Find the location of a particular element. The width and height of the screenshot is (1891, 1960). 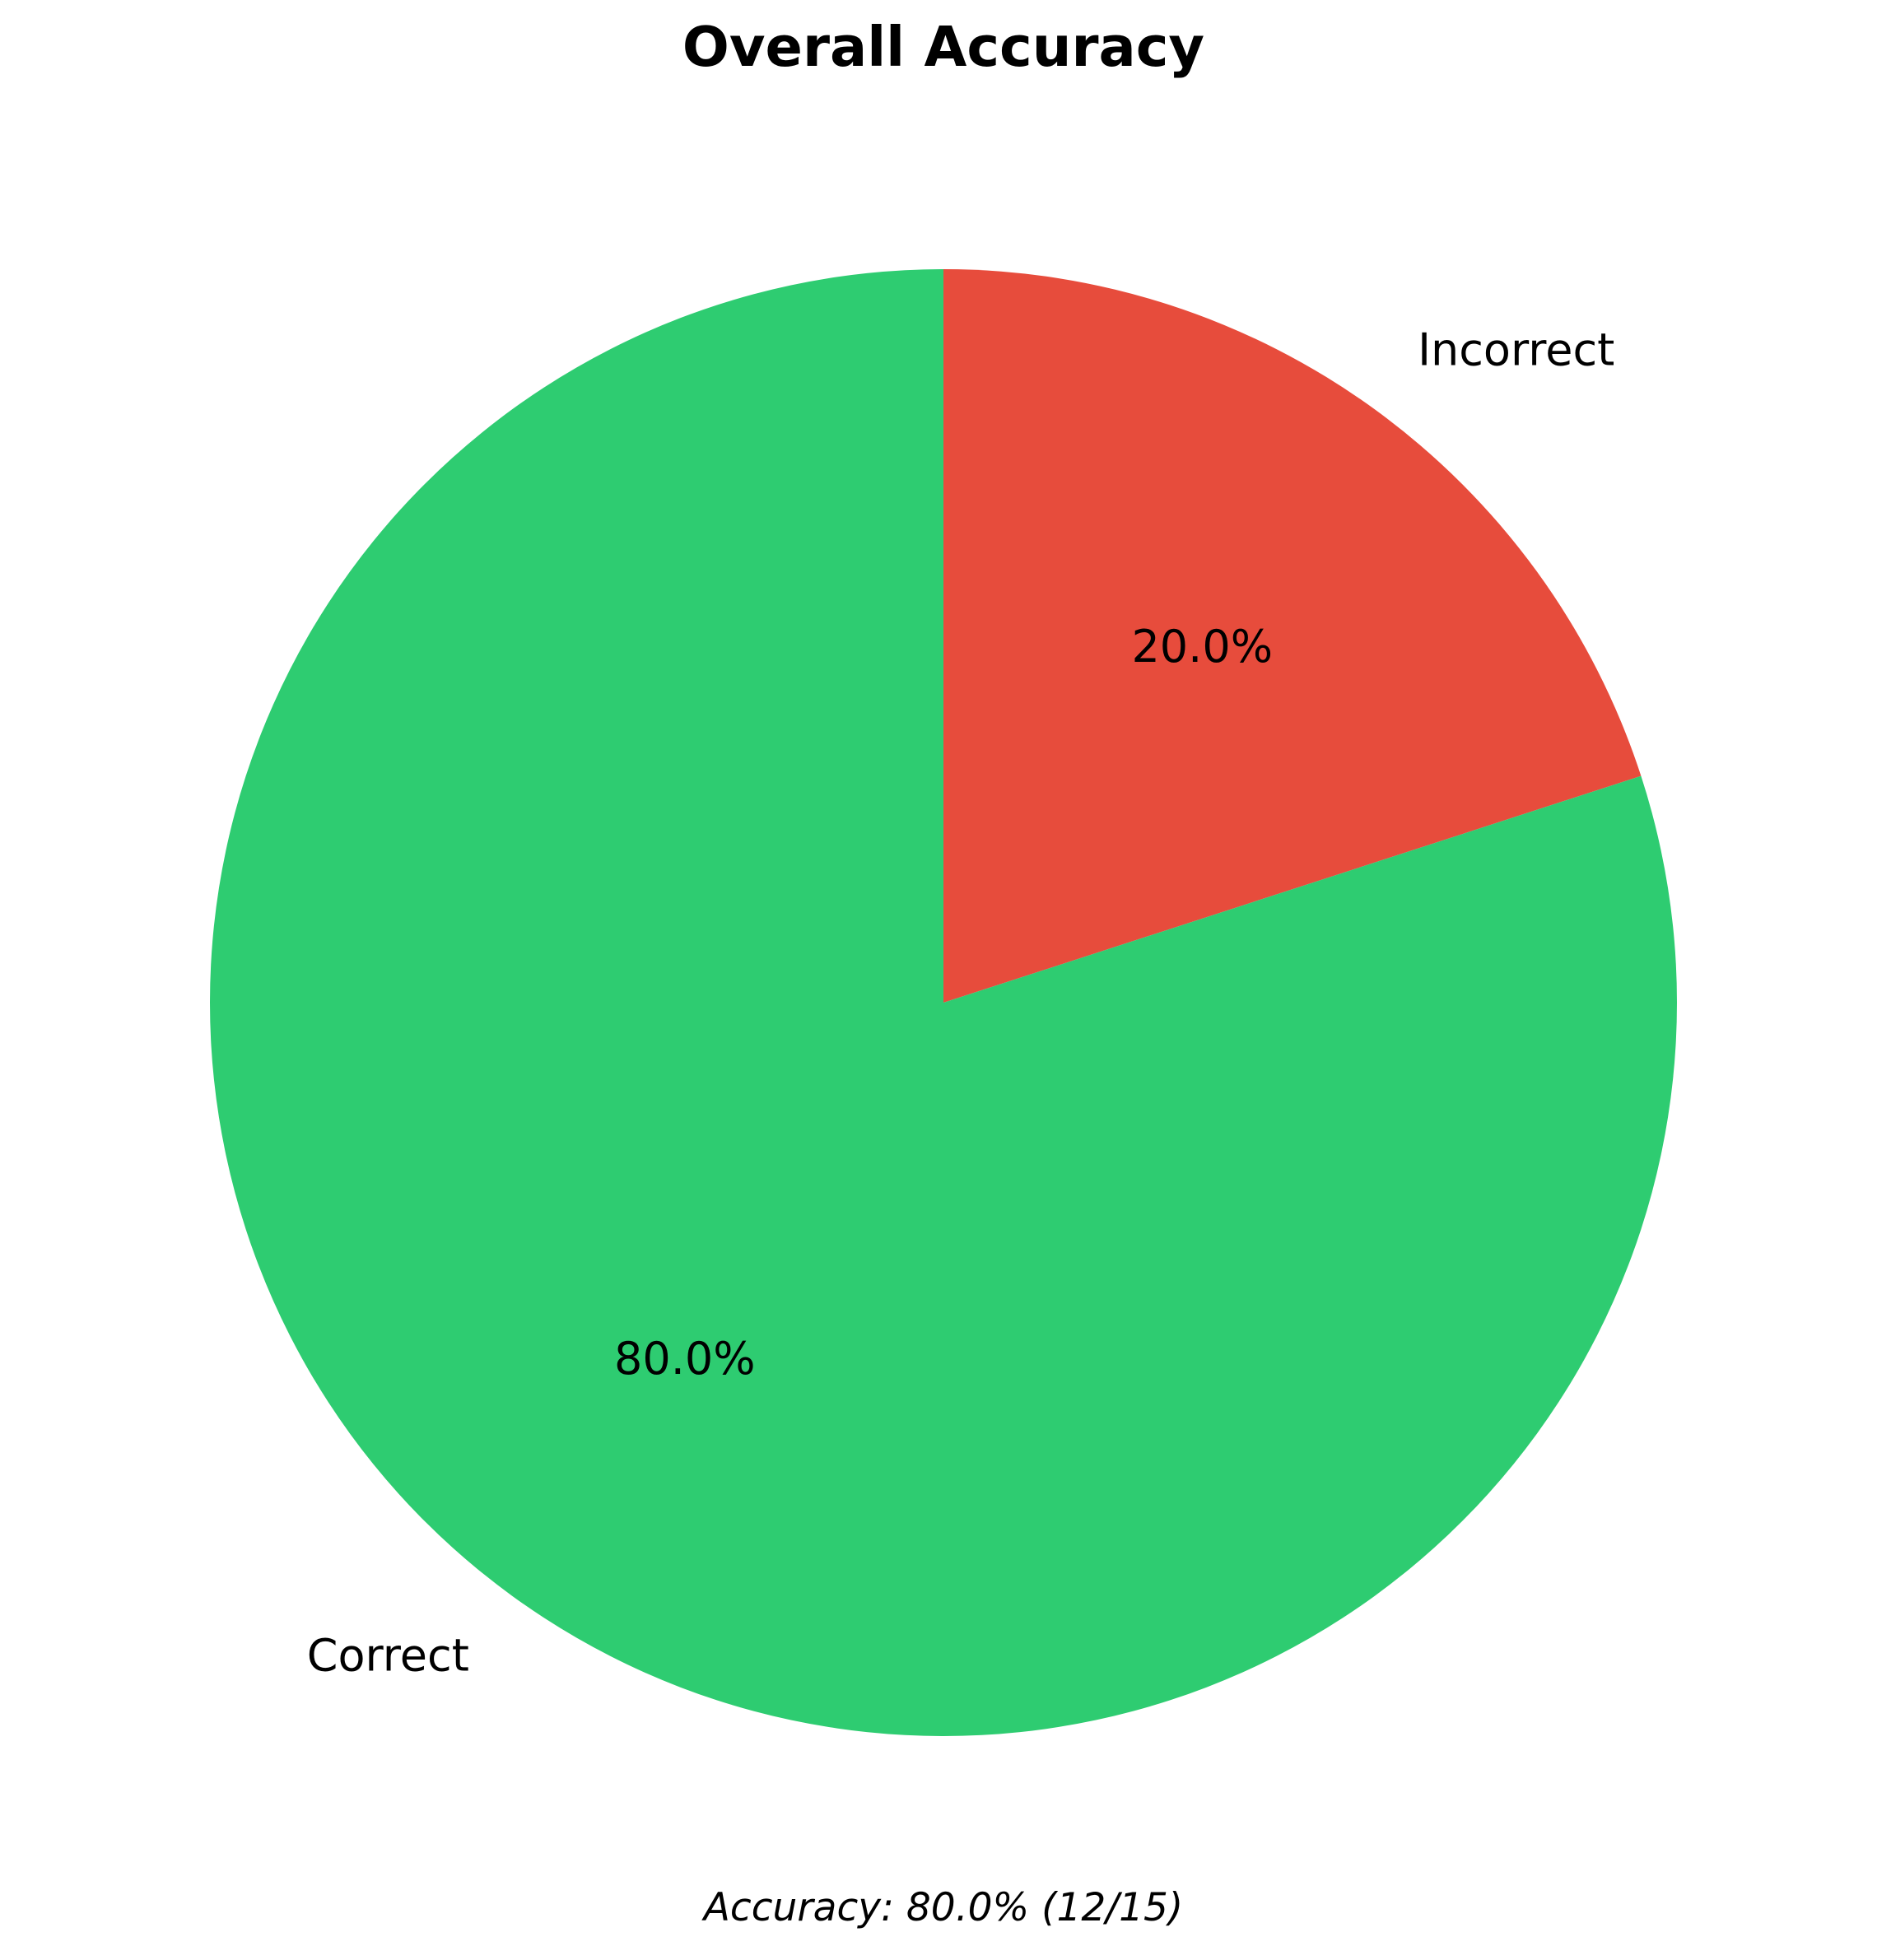

pct-label-incorrect: 20.0% is located at coordinates (1202, 647).